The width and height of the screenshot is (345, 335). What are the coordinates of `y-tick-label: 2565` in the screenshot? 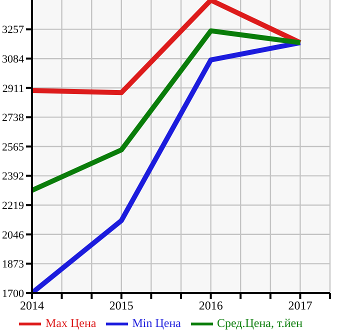 It's located at (13, 147).